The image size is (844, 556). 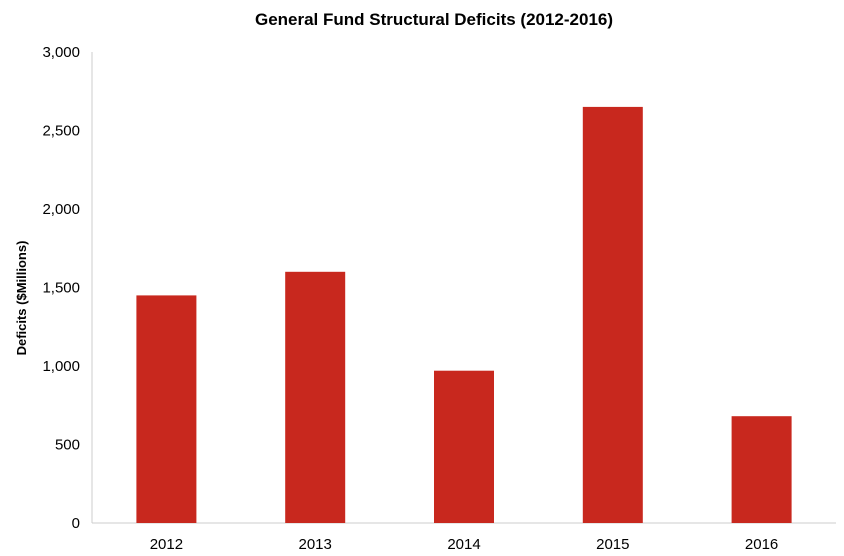 What do you see at coordinates (61, 131) in the screenshot?
I see `y-tick-label: 2,500` at bounding box center [61, 131].